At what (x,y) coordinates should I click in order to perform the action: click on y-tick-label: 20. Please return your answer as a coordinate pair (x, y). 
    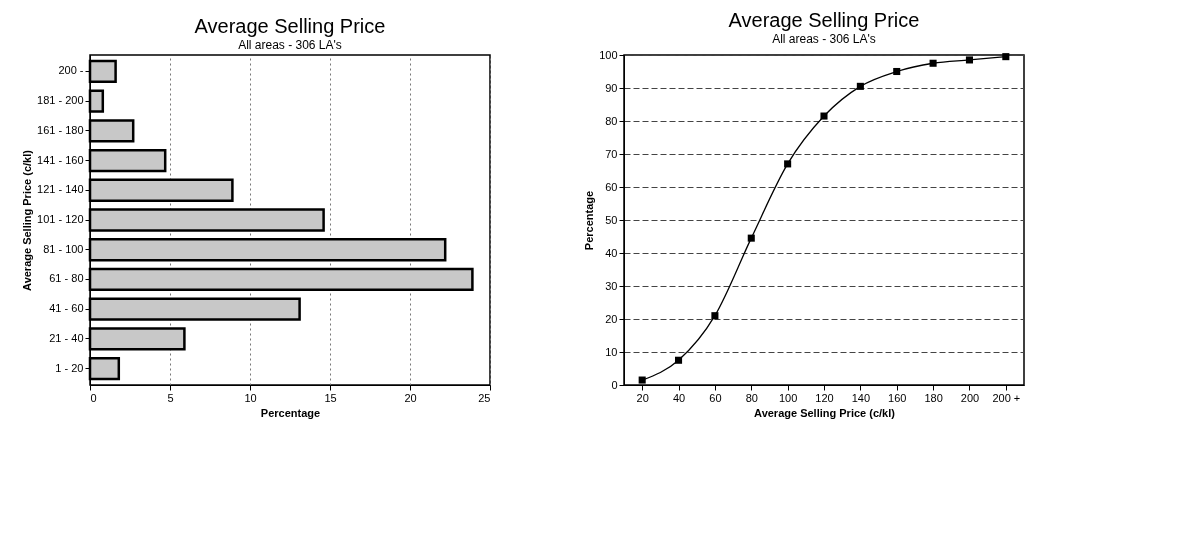
    Looking at the image, I should click on (611, 318).